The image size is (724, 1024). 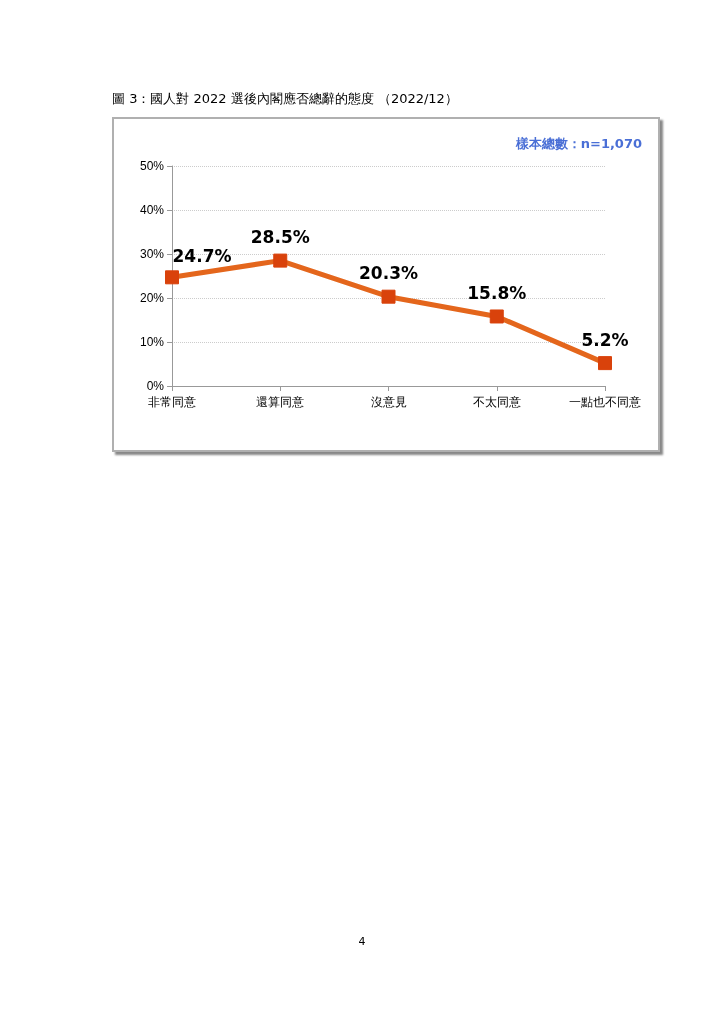 What do you see at coordinates (388, 273) in the screenshot?
I see `text: 20.3%` at bounding box center [388, 273].